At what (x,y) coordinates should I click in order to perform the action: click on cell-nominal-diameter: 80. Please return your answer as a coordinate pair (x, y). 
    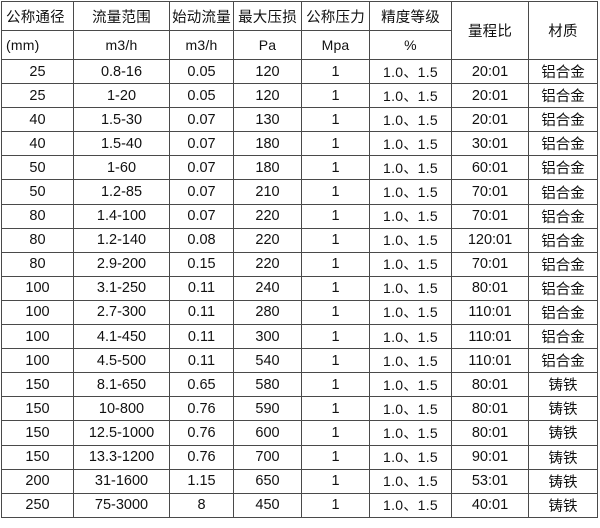
    Looking at the image, I should click on (37, 240).